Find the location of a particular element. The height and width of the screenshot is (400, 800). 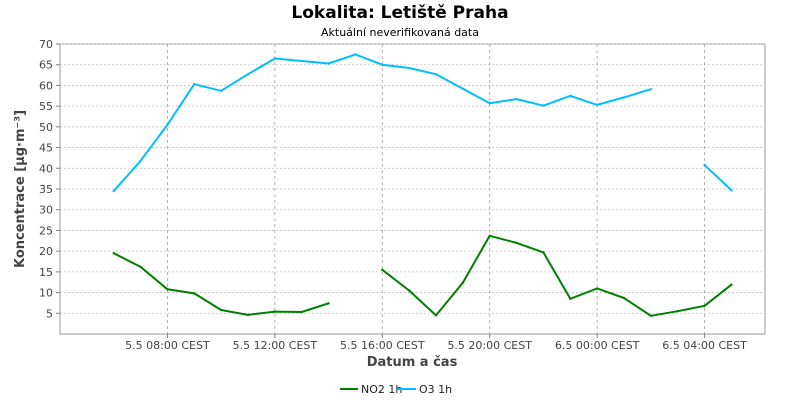

y-tick-label: 35 is located at coordinates (46, 189).